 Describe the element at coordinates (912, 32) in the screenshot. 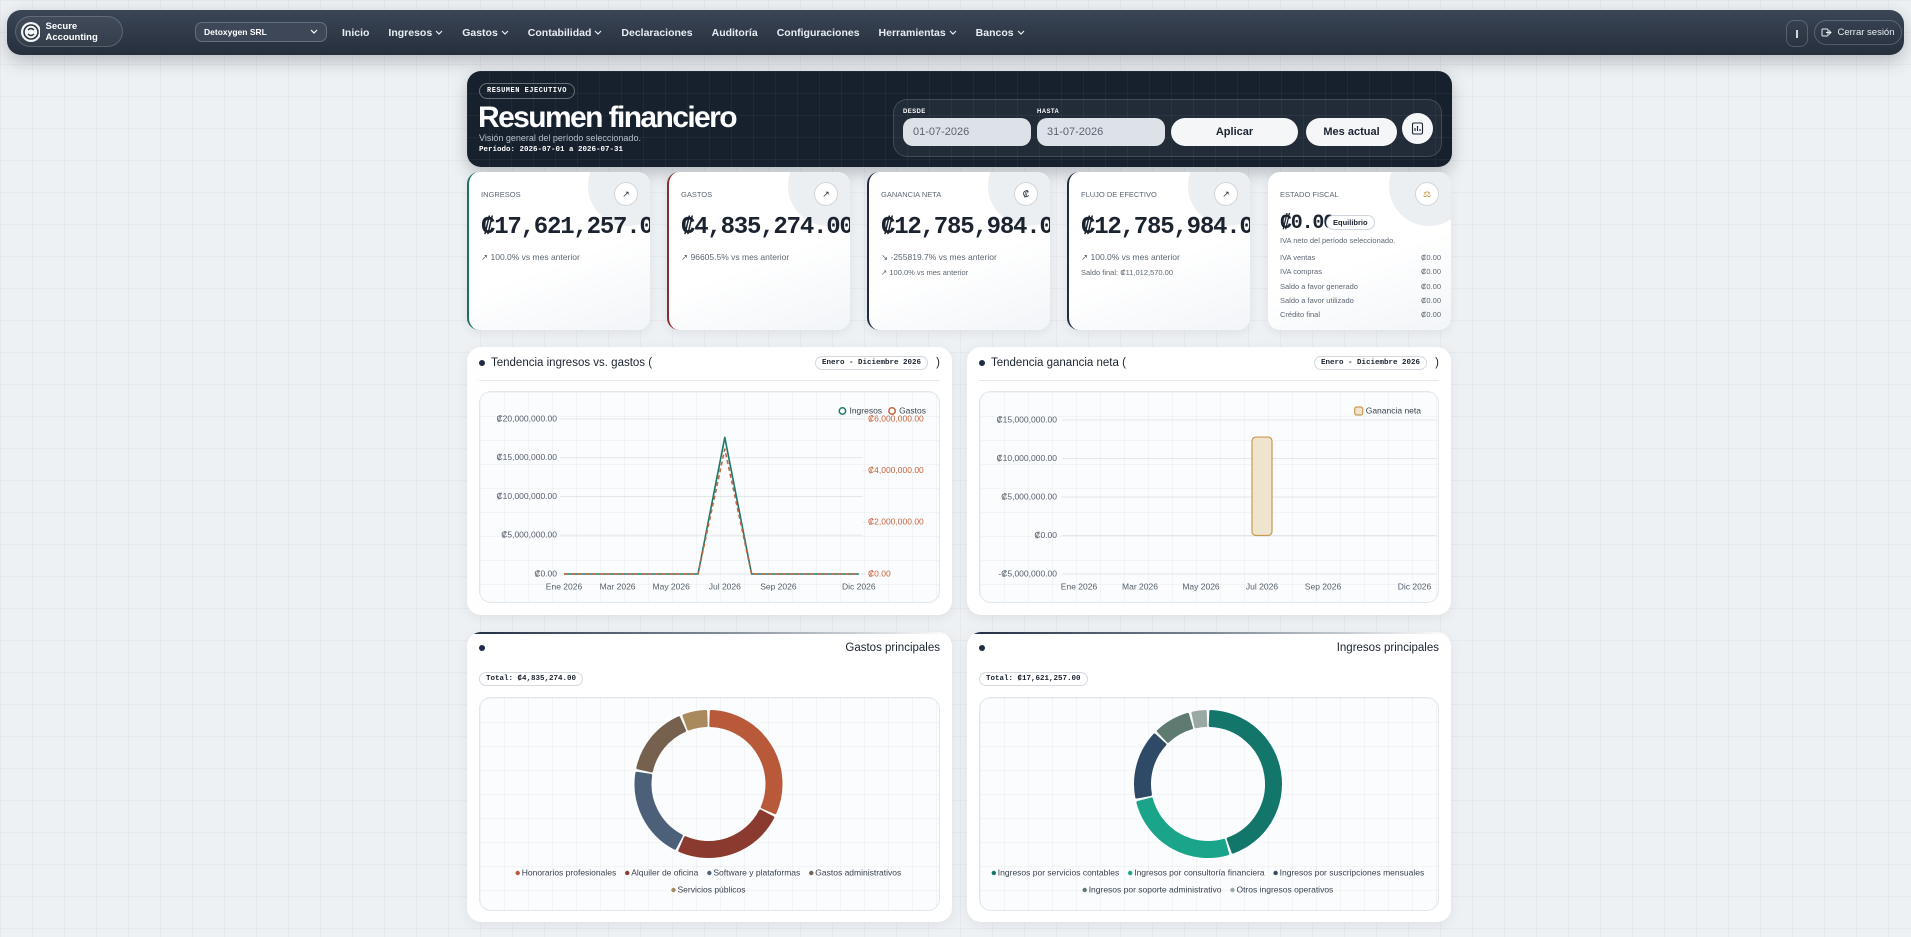

I see `nav-item-label: Herramientas` at that location.